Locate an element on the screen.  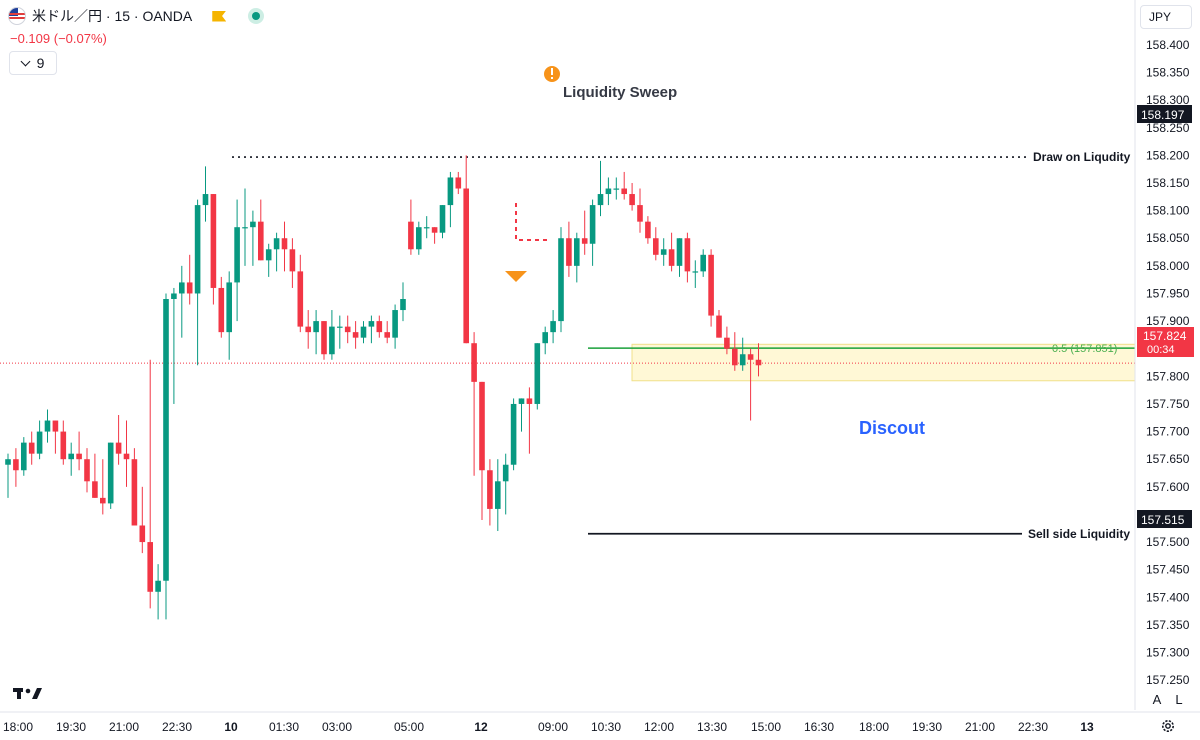
down-triangle-marker-icon is located at coordinates (516, 276).